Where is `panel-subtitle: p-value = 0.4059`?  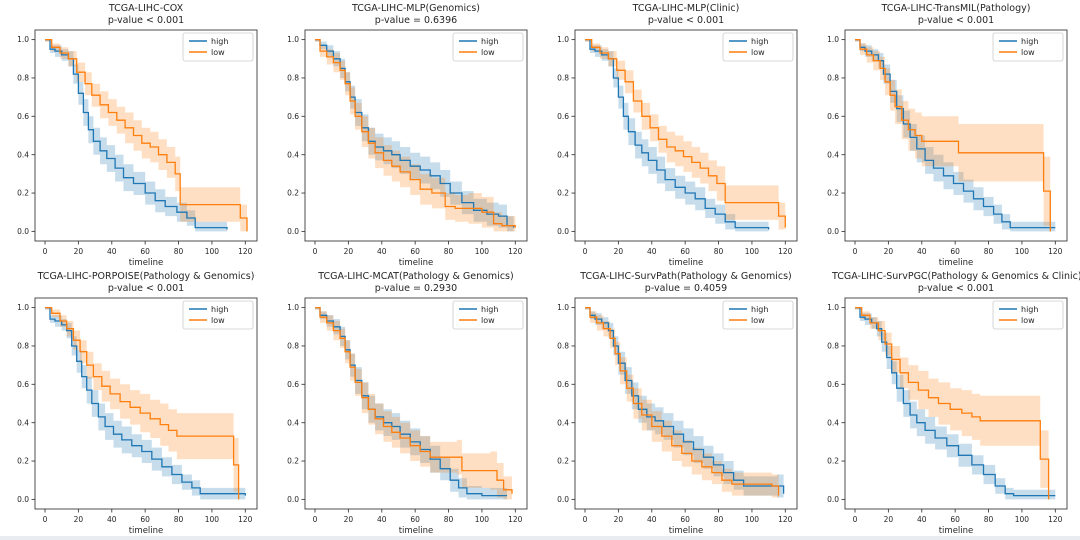
panel-subtitle: p-value = 0.4059 is located at coordinates (686, 288).